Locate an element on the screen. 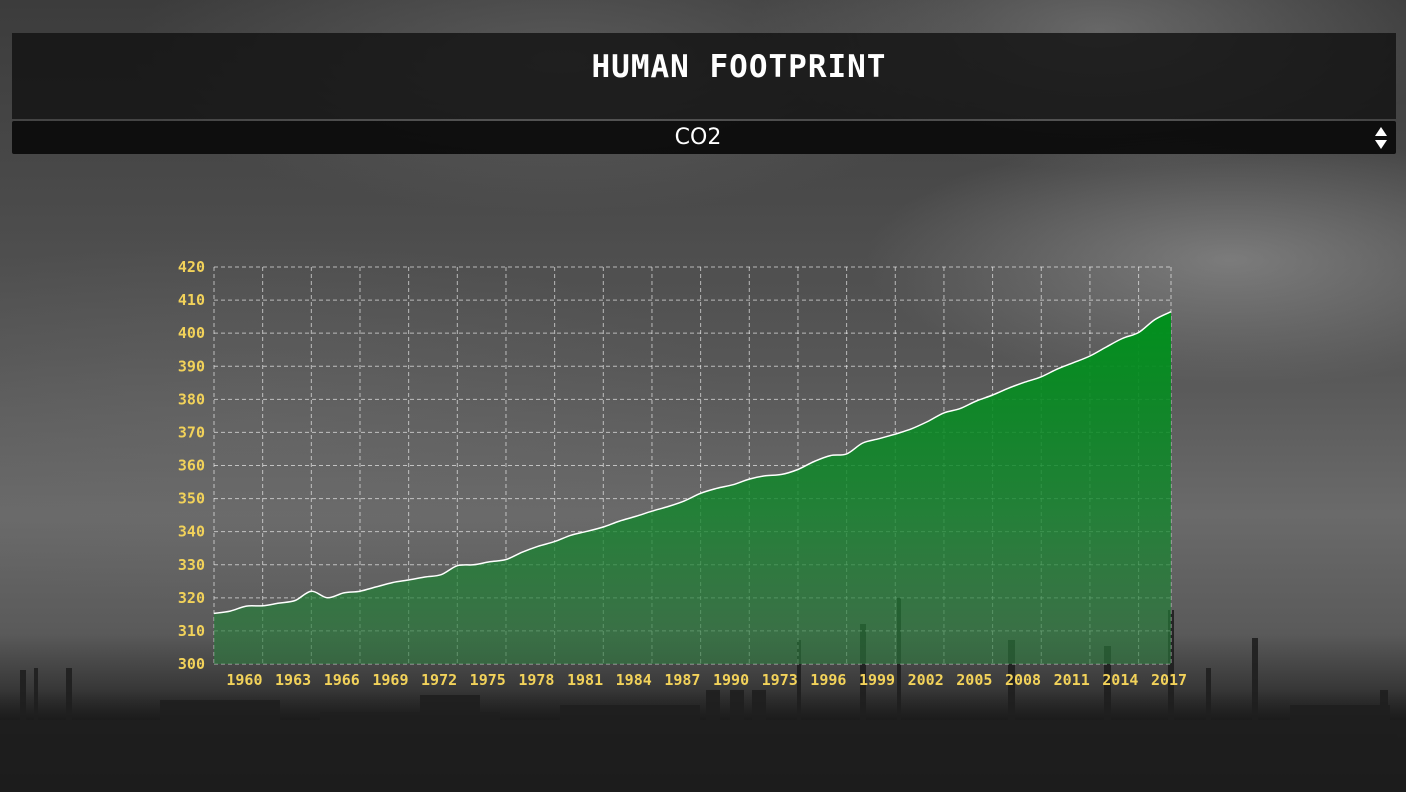 The width and height of the screenshot is (1406, 792). page-title: HUMAN FOOTPRINT is located at coordinates (739, 67).